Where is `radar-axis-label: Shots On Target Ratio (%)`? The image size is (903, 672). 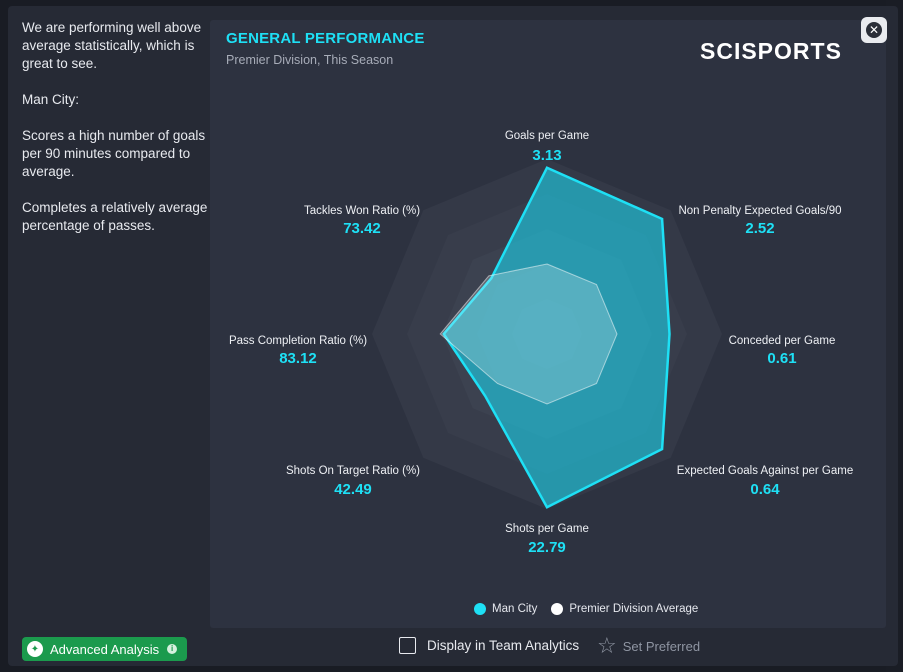 radar-axis-label: Shots On Target Ratio (%) is located at coordinates (352, 471).